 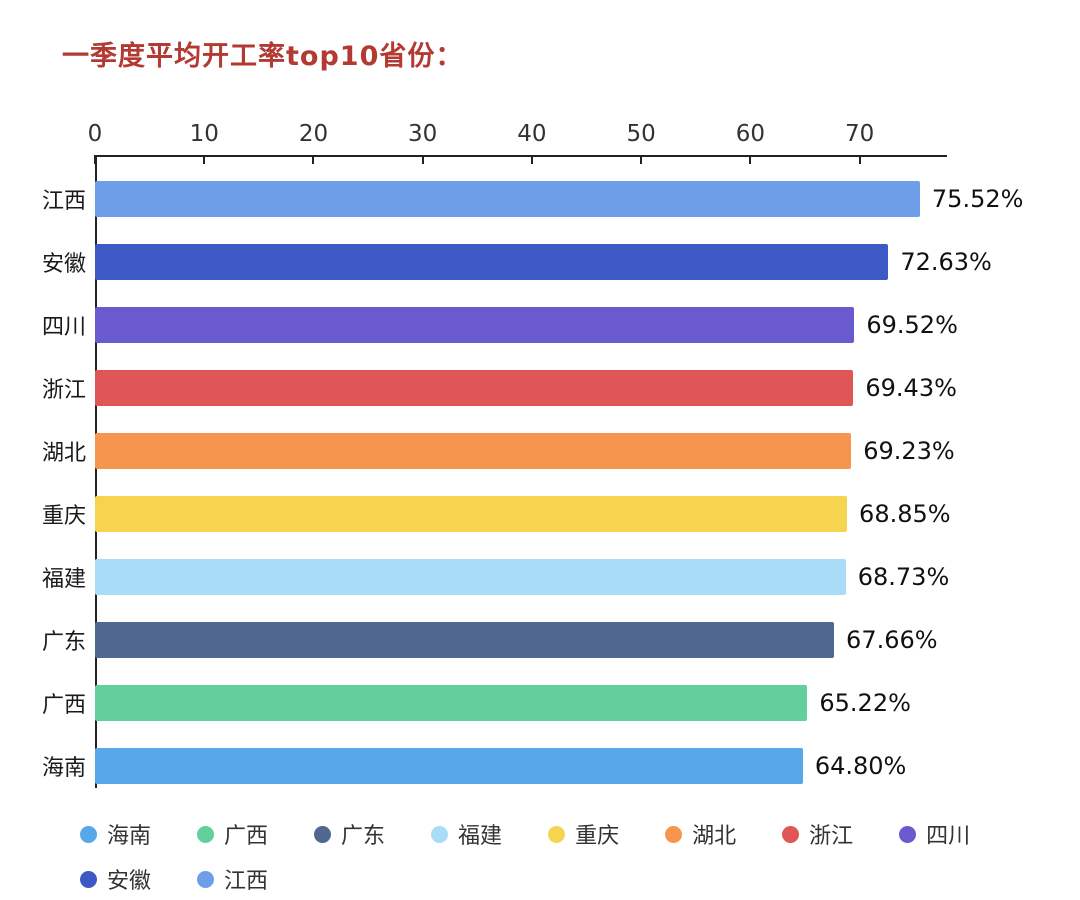 What do you see at coordinates (860, 765) in the screenshot?
I see `bar-value-label: 64.80%` at bounding box center [860, 765].